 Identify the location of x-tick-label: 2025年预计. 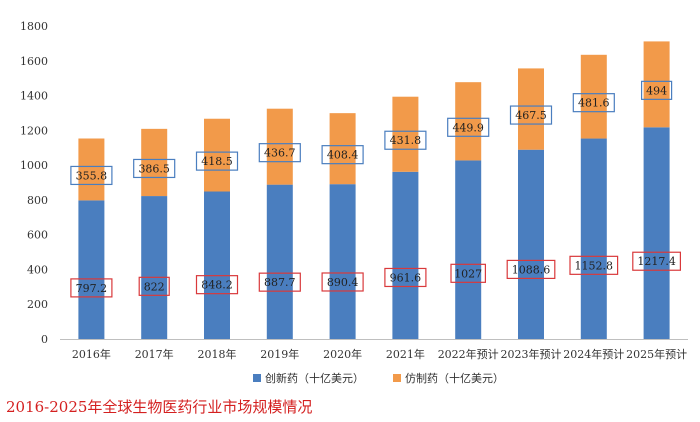
(656, 354).